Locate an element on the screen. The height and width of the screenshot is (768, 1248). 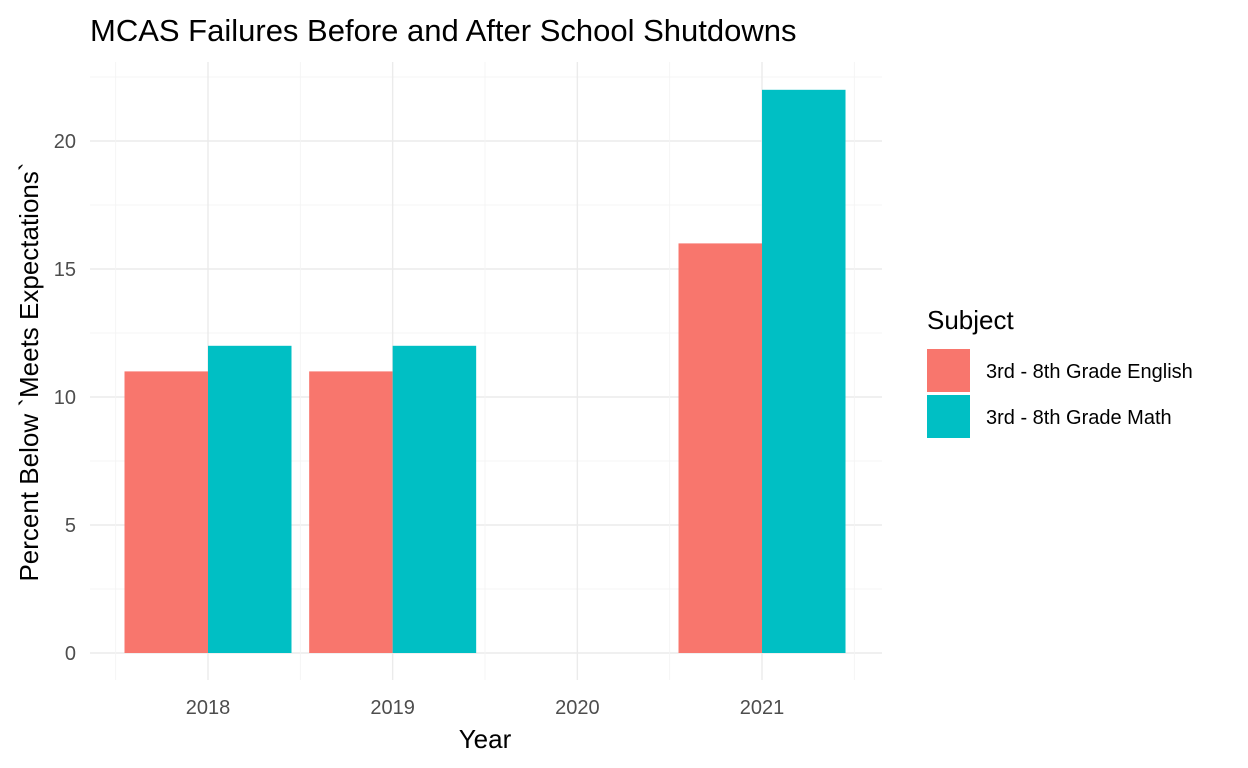
y-axis-ticks: 0 5 10 15 20 is located at coordinates (65, 398).